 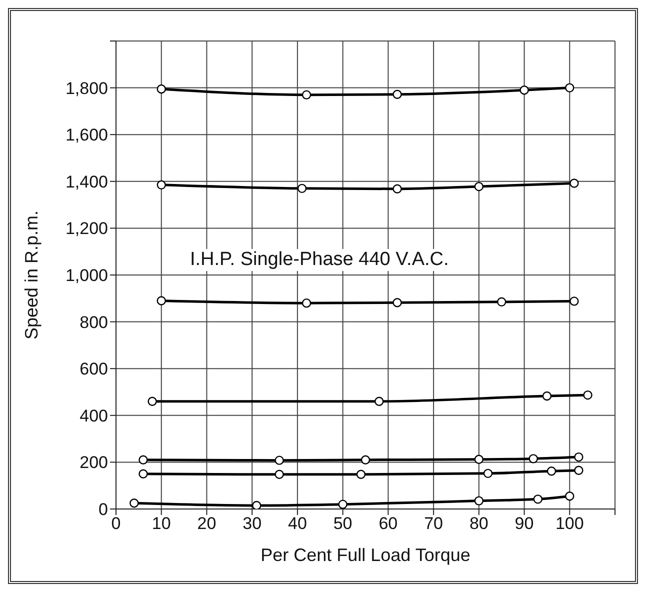 I want to click on y-tick-label: 0, so click(x=103, y=510).